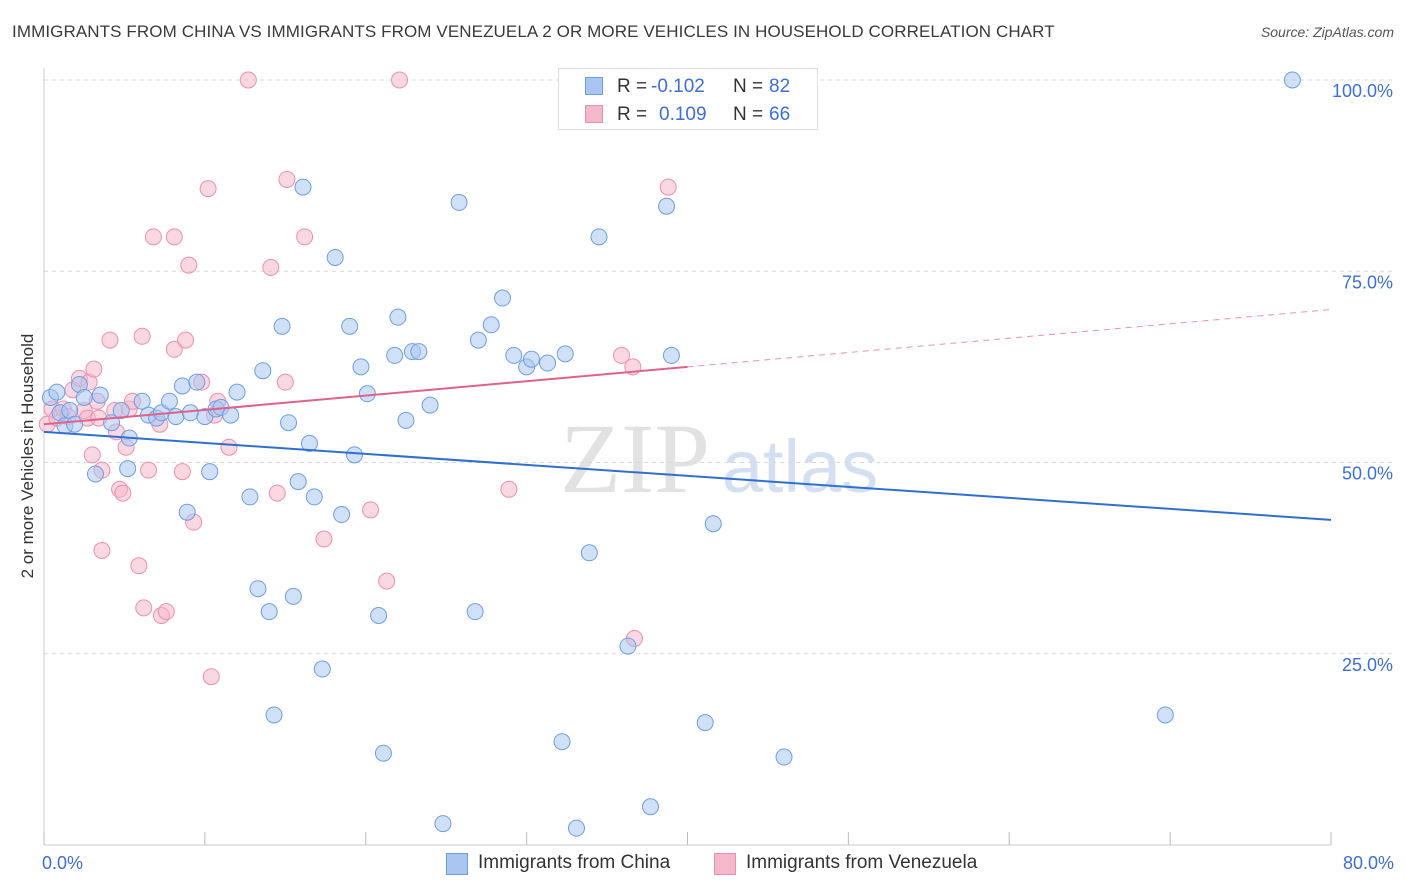 Image resolution: width=1406 pixels, height=892 pixels. I want to click on legend-r-label: R =, so click(632, 86).